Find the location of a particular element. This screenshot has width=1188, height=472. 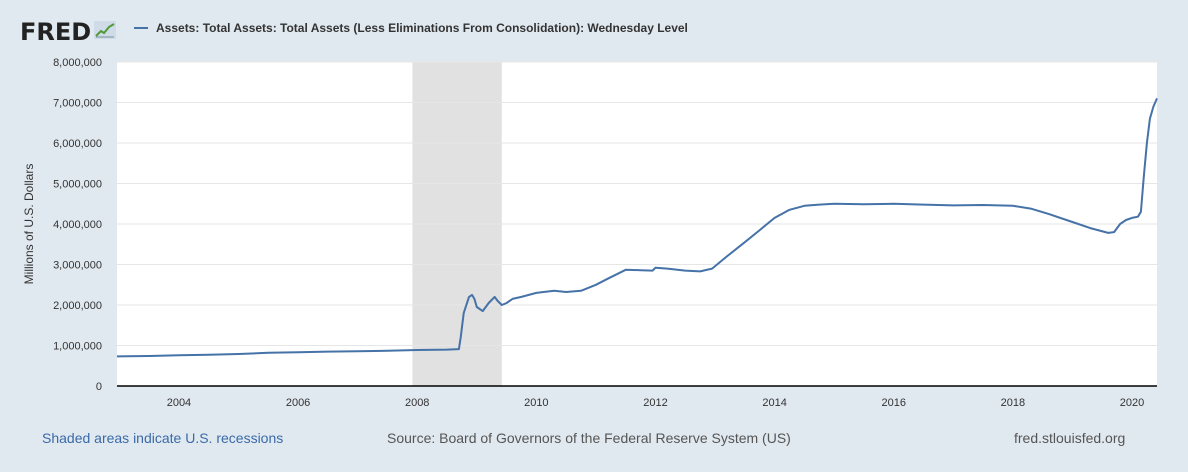

x-tick-labels: 2004 2006 2008 2010 2012 2014 2016 2018 2020 is located at coordinates (656, 403).